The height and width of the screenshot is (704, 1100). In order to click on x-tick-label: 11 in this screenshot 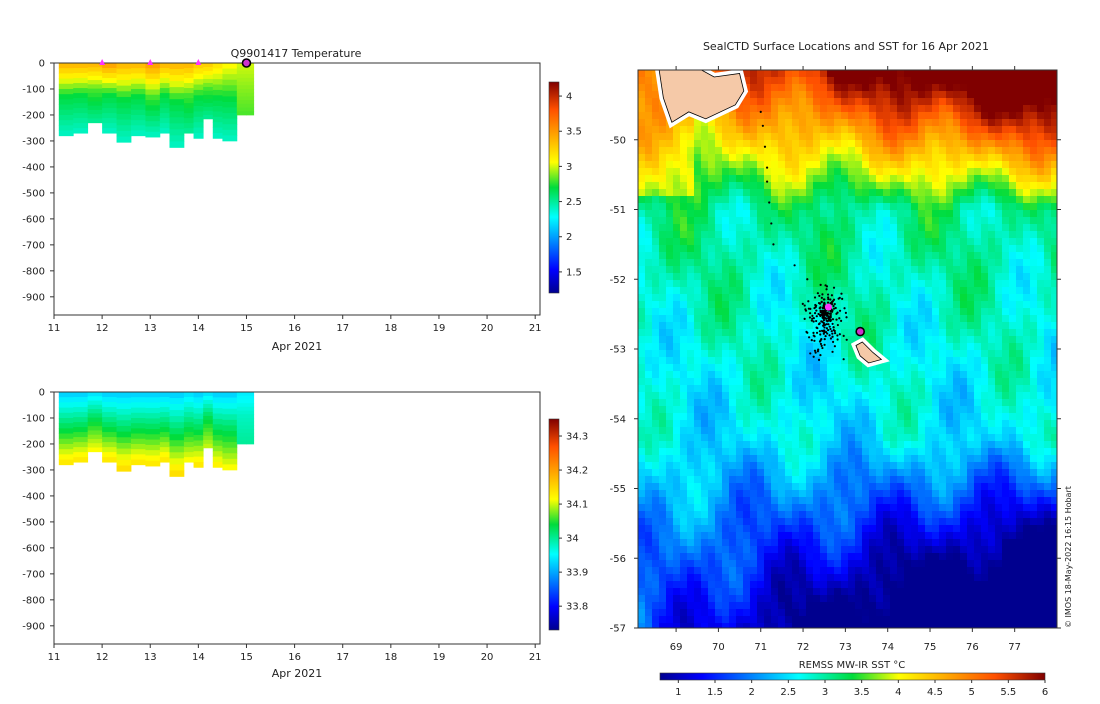, I will do `click(54, 328)`.